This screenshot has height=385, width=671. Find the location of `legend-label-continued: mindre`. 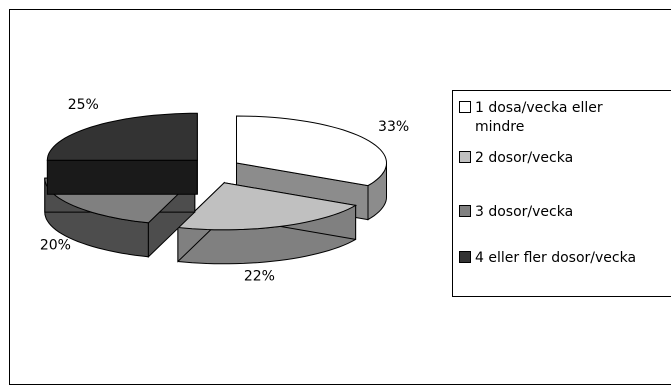

legend-label-continued: mindre is located at coordinates (500, 127).